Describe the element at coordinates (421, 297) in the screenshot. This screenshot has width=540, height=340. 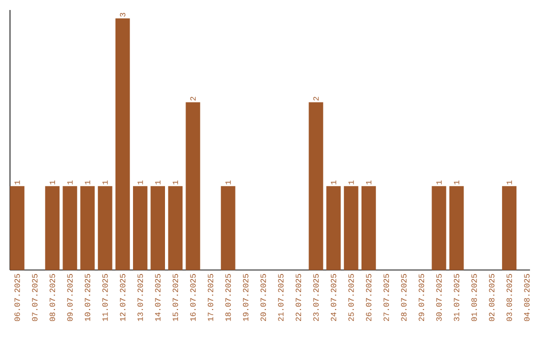
I see `x-tick-label: 29.07.2025` at that location.